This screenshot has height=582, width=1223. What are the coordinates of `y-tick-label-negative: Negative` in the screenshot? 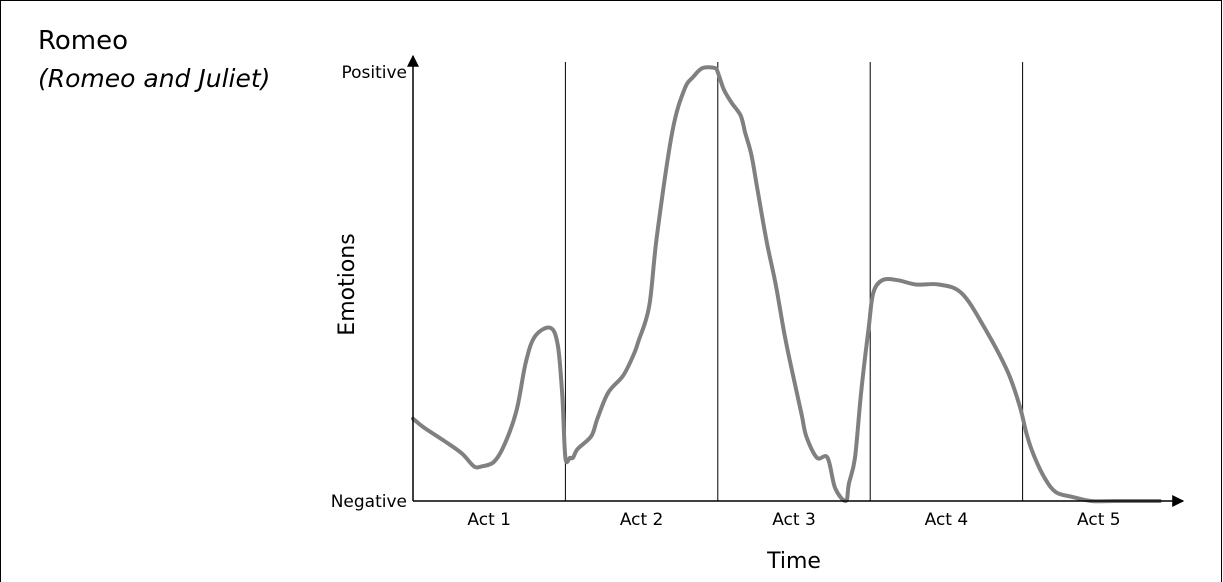 It's located at (369, 502).